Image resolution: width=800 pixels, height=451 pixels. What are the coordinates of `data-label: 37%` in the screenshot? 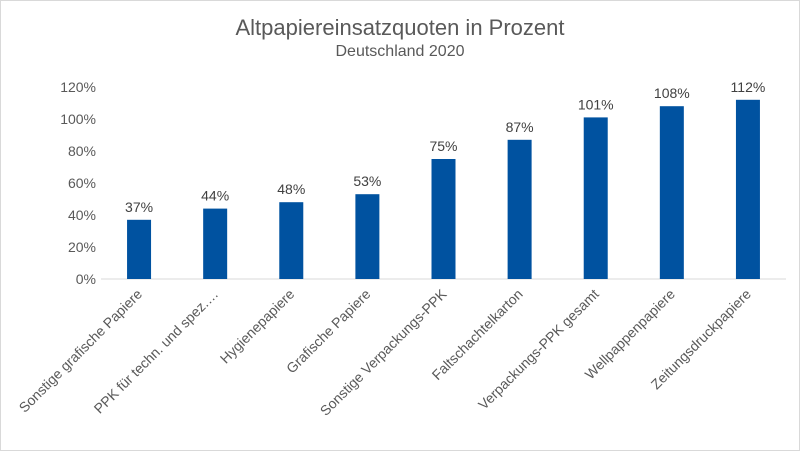 It's located at (139, 207).